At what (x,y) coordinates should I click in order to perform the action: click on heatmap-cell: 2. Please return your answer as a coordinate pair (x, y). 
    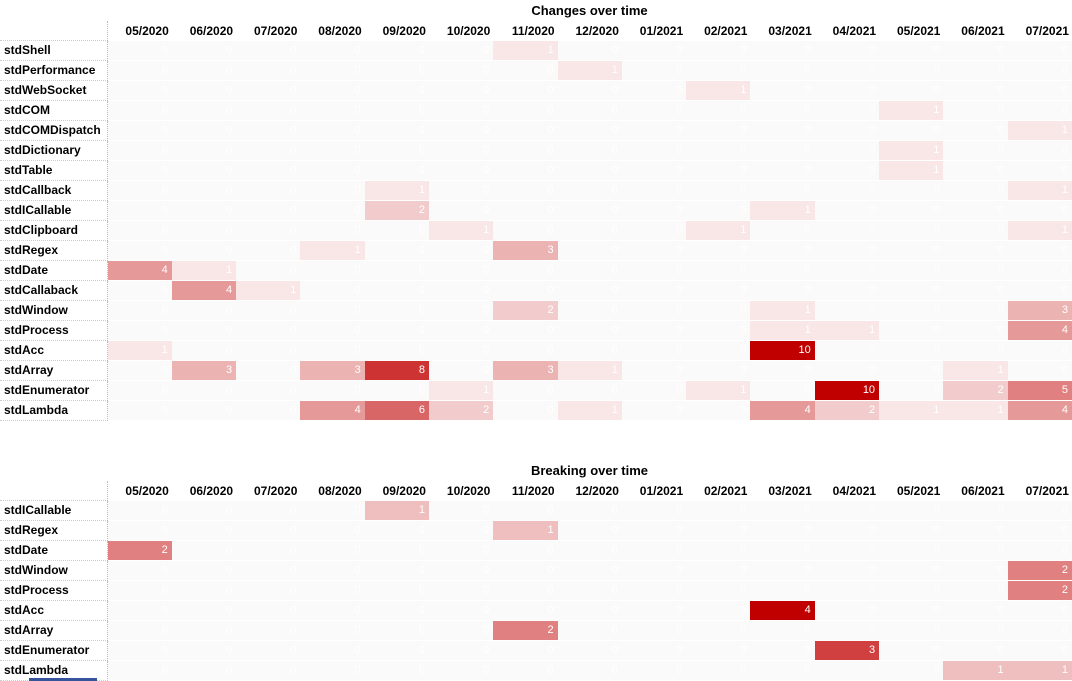
    Looking at the image, I should click on (461, 411).